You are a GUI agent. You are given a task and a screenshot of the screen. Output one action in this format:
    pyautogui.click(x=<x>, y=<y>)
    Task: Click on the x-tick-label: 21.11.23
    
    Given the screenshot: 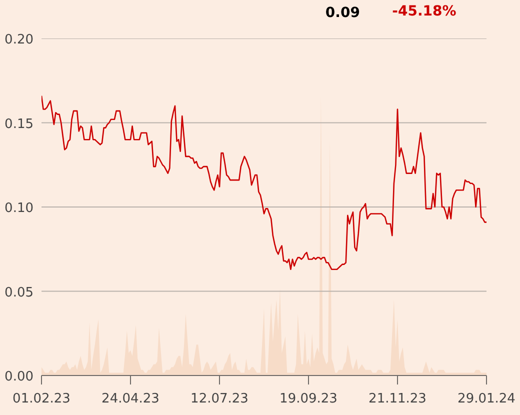 What is the action you would take?
    pyautogui.click(x=397, y=399)
    